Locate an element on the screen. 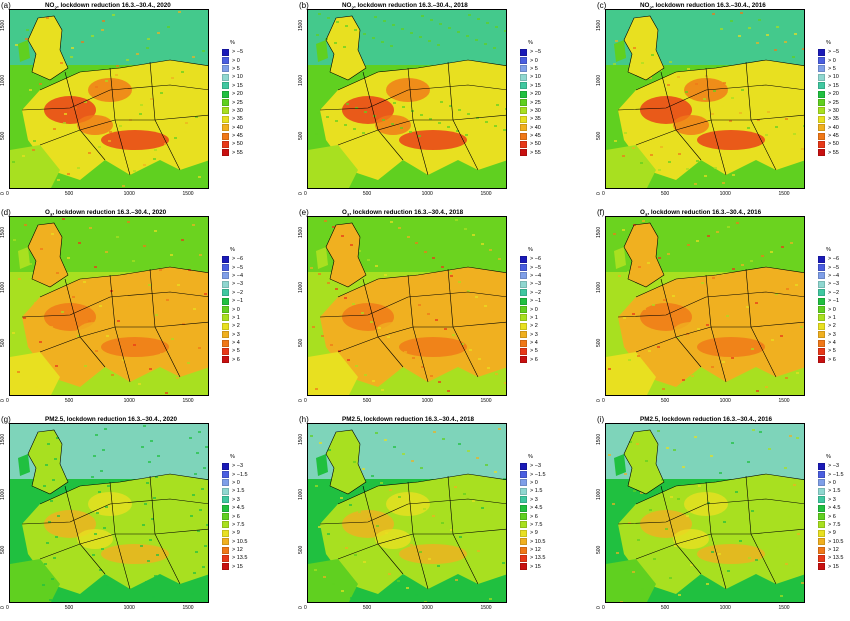 This screenshot has width=850, height=621. legend-unit: % is located at coordinates (232, 457).